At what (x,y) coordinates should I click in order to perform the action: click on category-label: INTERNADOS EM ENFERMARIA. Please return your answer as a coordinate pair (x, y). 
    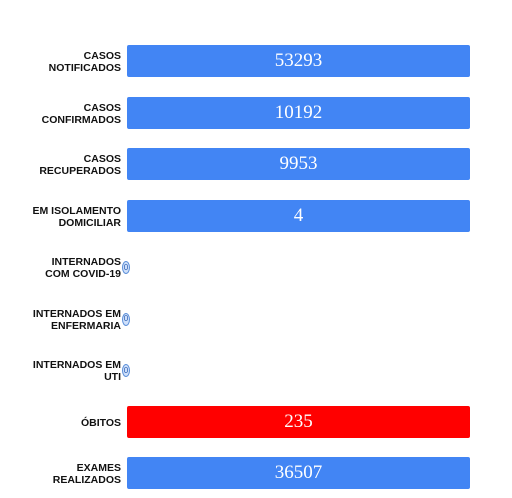
    Looking at the image, I should click on (76, 319).